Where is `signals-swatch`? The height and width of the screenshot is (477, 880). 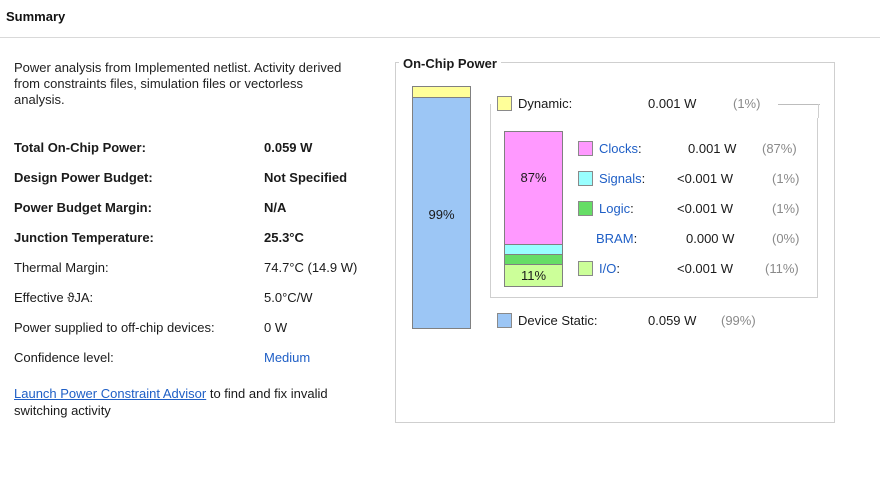 signals-swatch is located at coordinates (585, 178).